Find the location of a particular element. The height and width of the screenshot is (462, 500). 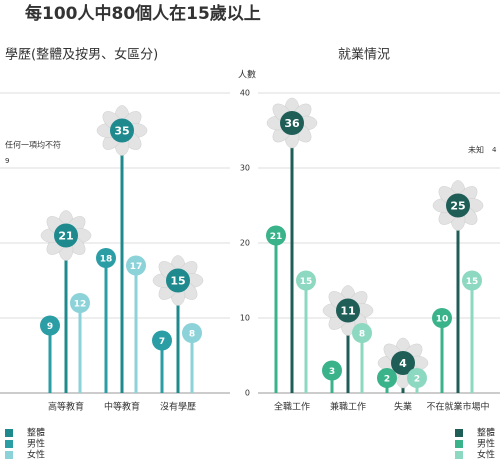

panel-title: 學歷(整體及按男、女區分) is located at coordinates (81, 55).